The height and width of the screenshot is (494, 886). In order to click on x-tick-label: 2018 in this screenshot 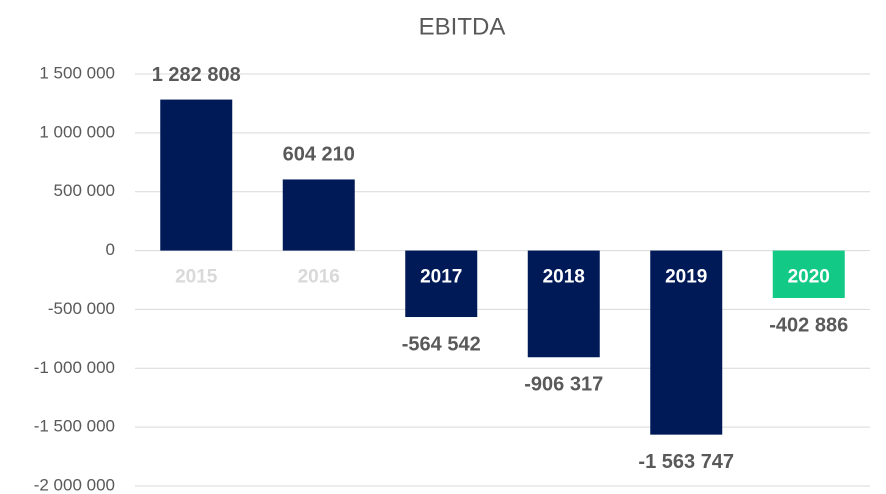, I will do `click(564, 277)`.